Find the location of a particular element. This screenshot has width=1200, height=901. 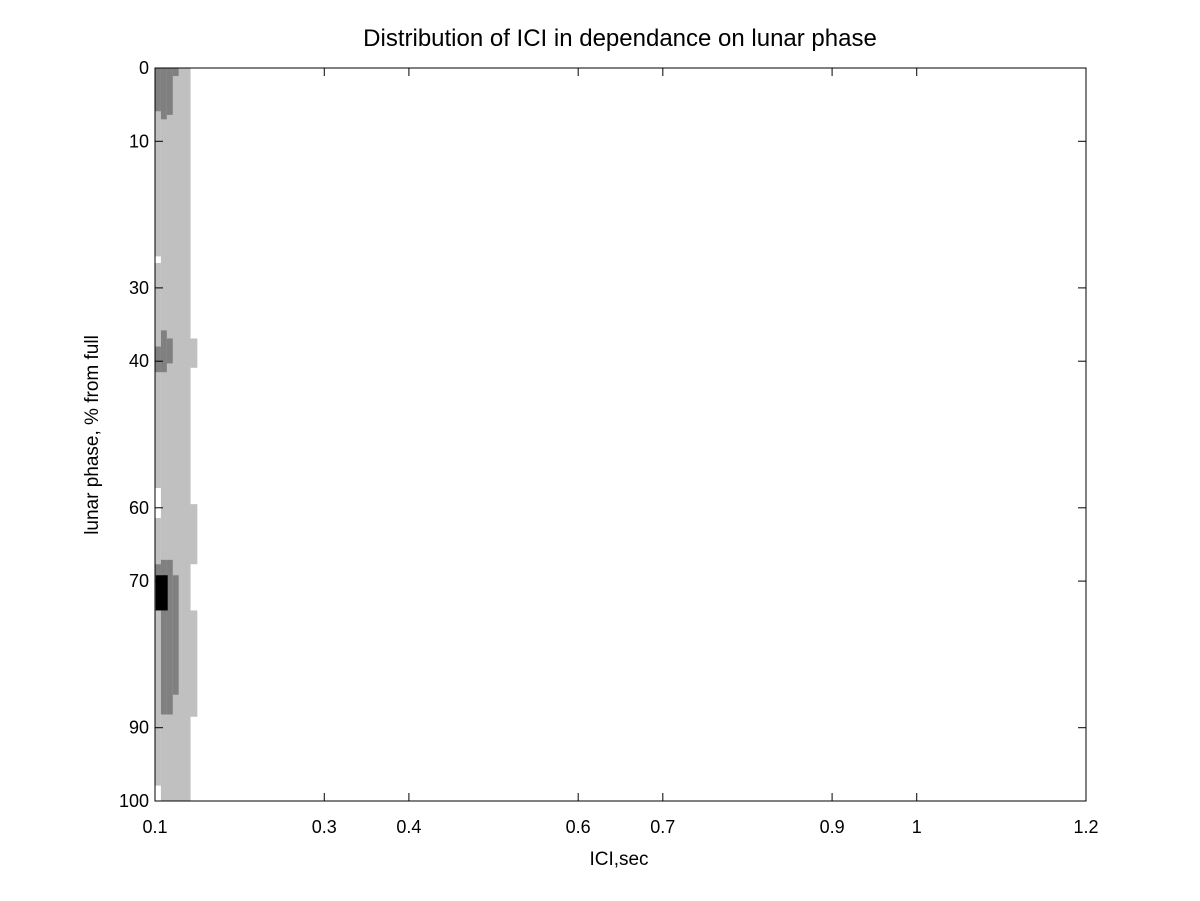

tick-label: 90 is located at coordinates (139, 728).